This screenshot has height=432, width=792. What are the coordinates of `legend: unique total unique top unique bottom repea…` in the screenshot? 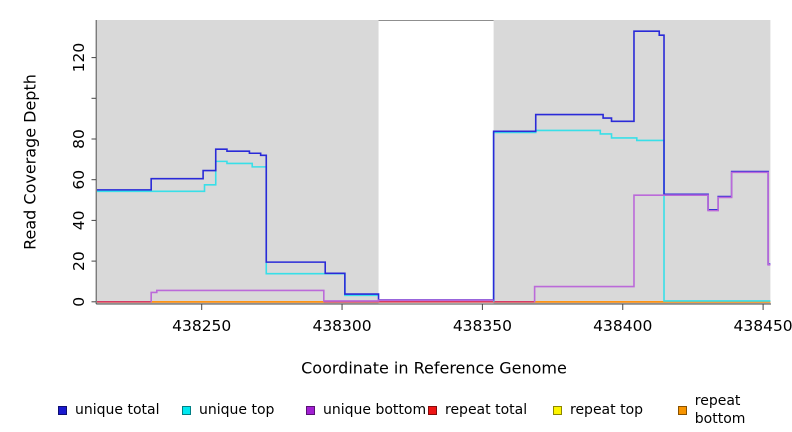 It's located at (396, 410).